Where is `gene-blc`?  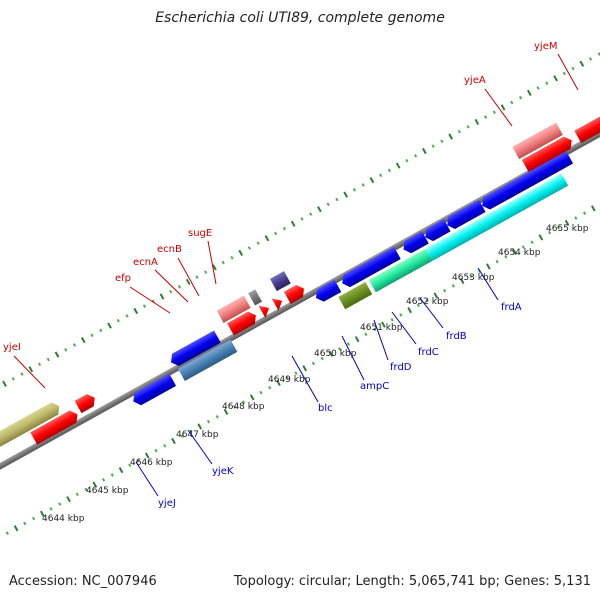 gene-blc is located at coordinates (355, 295).